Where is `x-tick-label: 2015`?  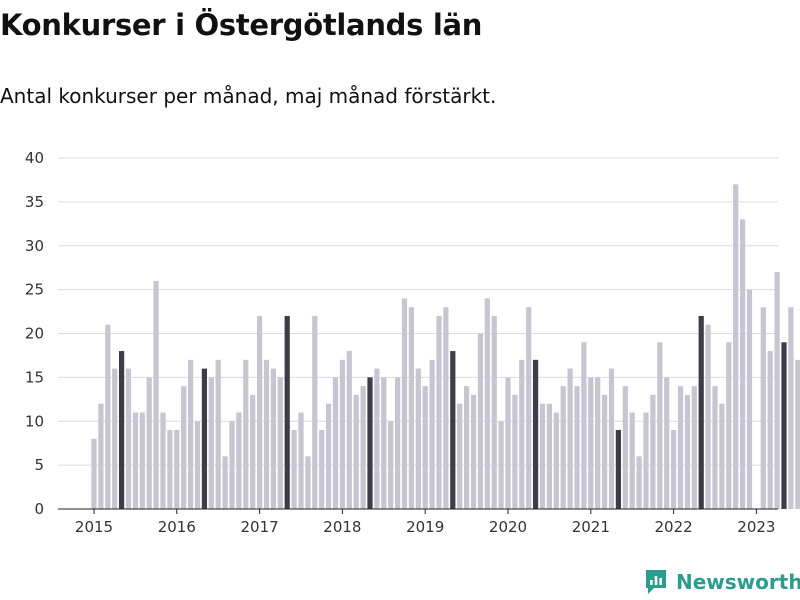 x-tick-label: 2015 is located at coordinates (94, 527).